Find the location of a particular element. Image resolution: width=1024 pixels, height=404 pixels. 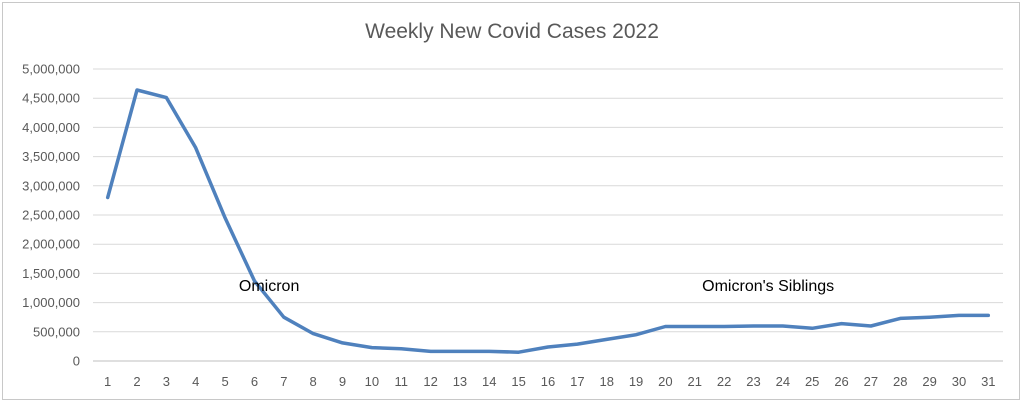

x-tick-label: 6 is located at coordinates (254, 381).